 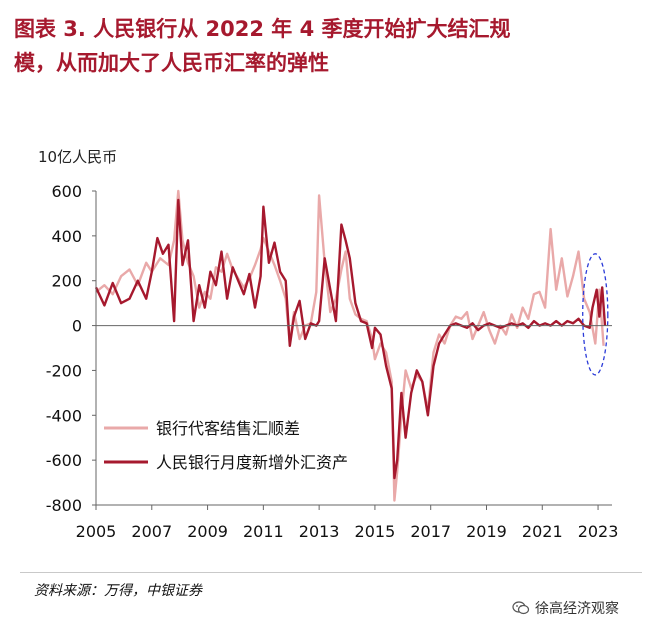 What do you see at coordinates (542, 531) in the screenshot?
I see `x-tick-label: 2021` at bounding box center [542, 531].